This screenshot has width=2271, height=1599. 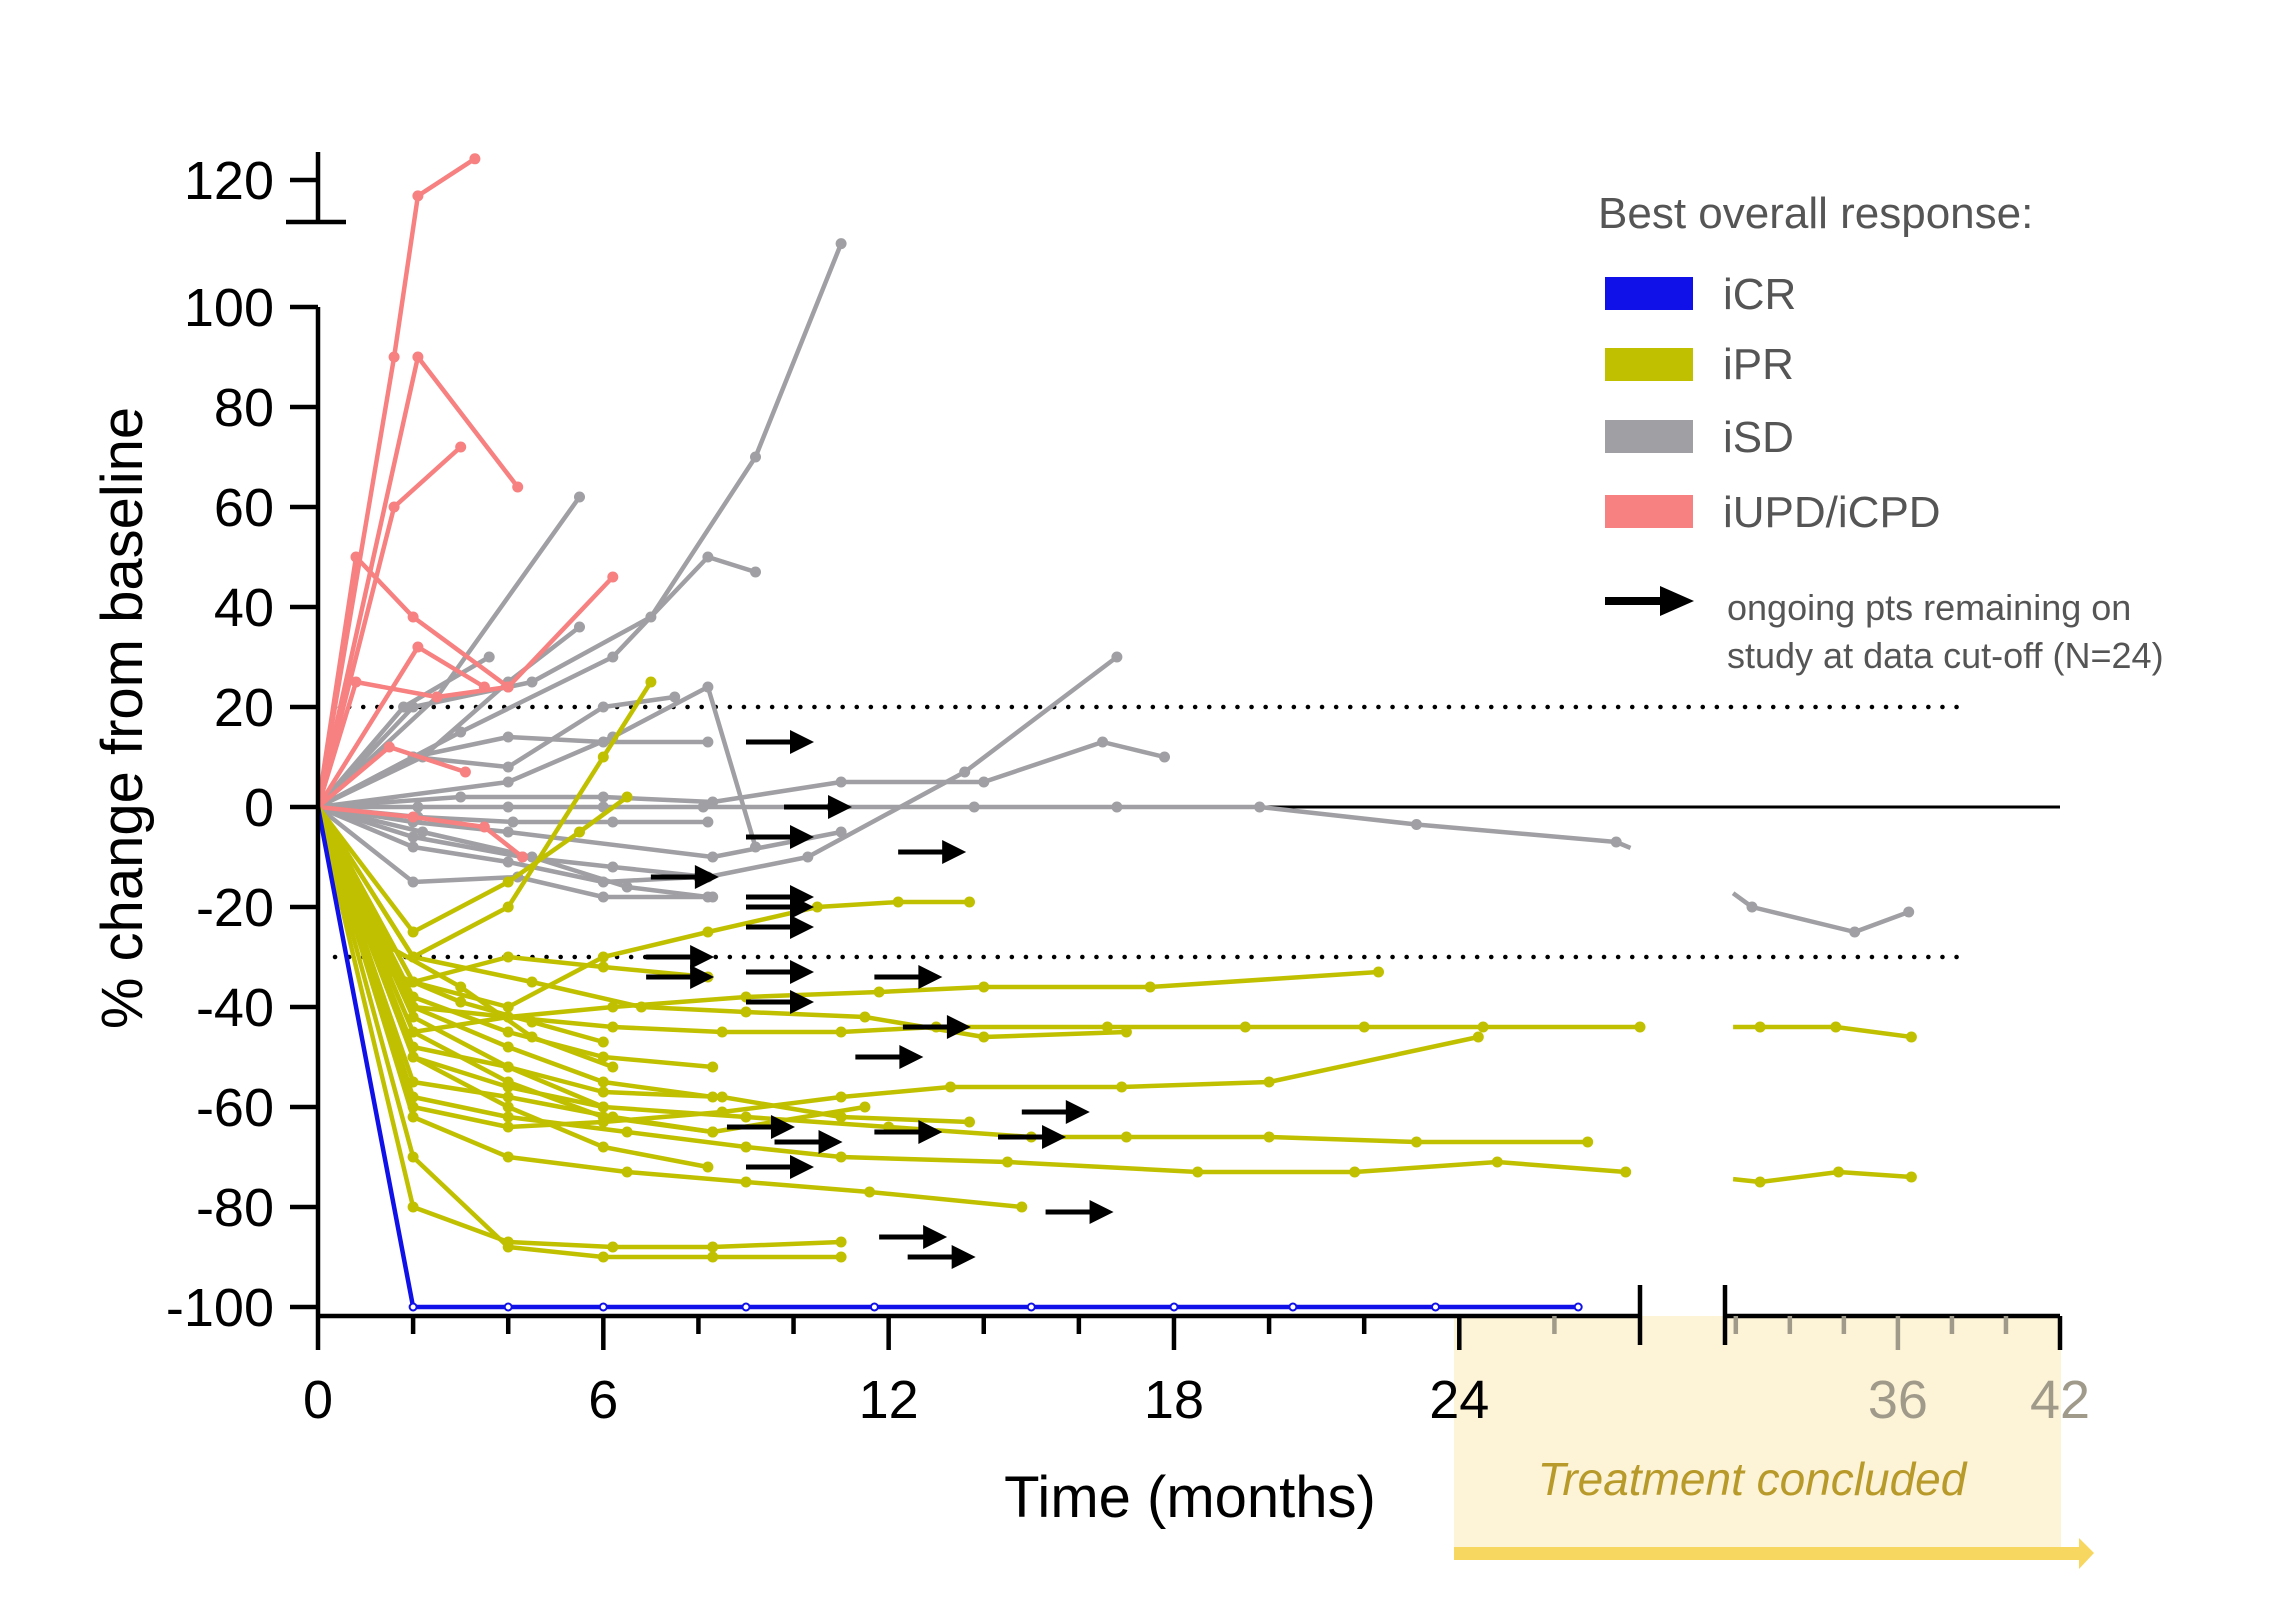 What do you see at coordinates (1190, 1497) in the screenshot?
I see `x-axis-title: Time (months)` at bounding box center [1190, 1497].